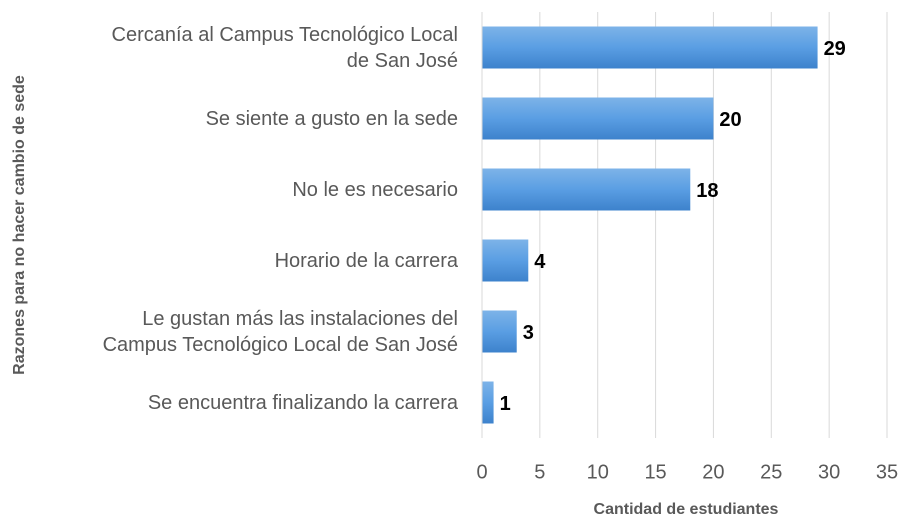  What do you see at coordinates (771, 472) in the screenshot?
I see `x-tick-label: 25` at bounding box center [771, 472].